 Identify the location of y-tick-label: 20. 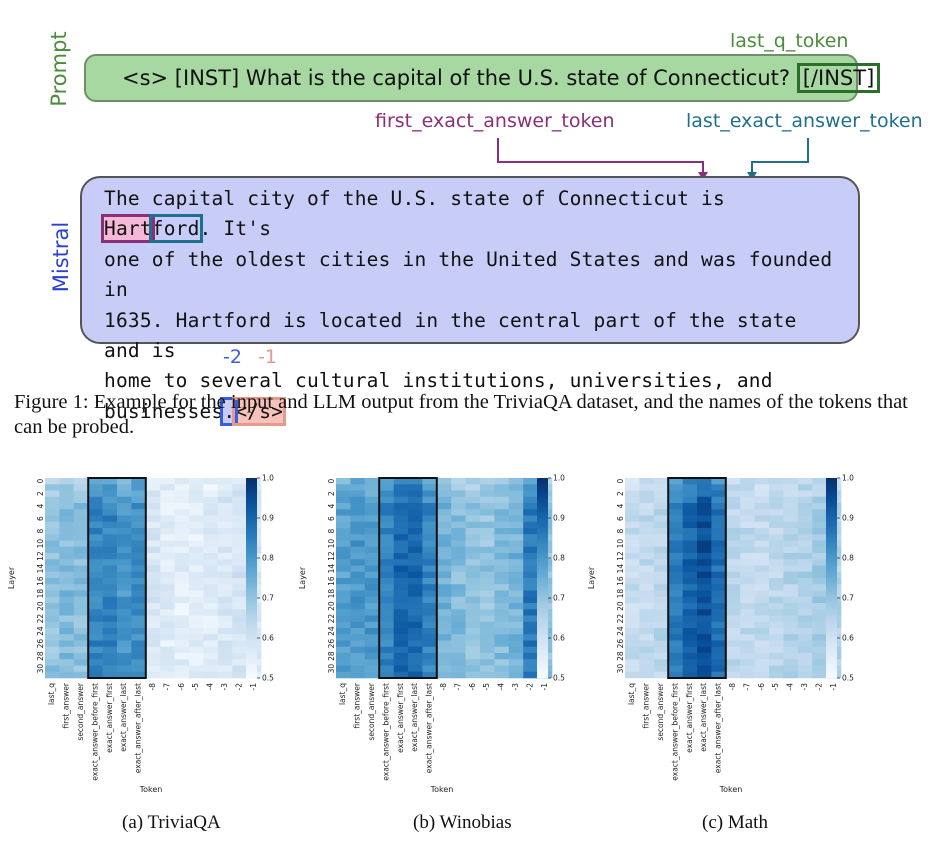
(331, 606).